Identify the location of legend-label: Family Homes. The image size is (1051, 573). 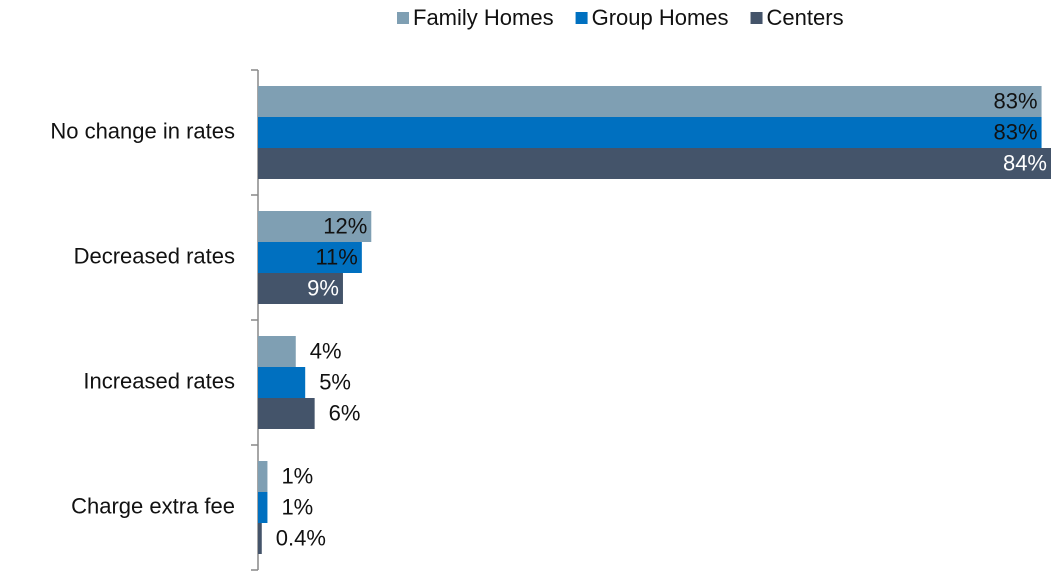
(483, 17).